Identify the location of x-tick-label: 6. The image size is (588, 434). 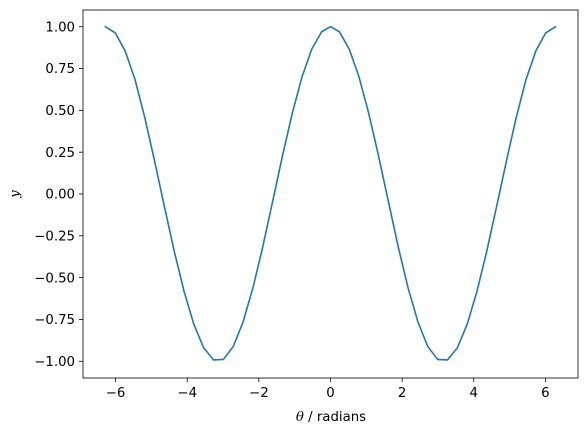
(545, 393).